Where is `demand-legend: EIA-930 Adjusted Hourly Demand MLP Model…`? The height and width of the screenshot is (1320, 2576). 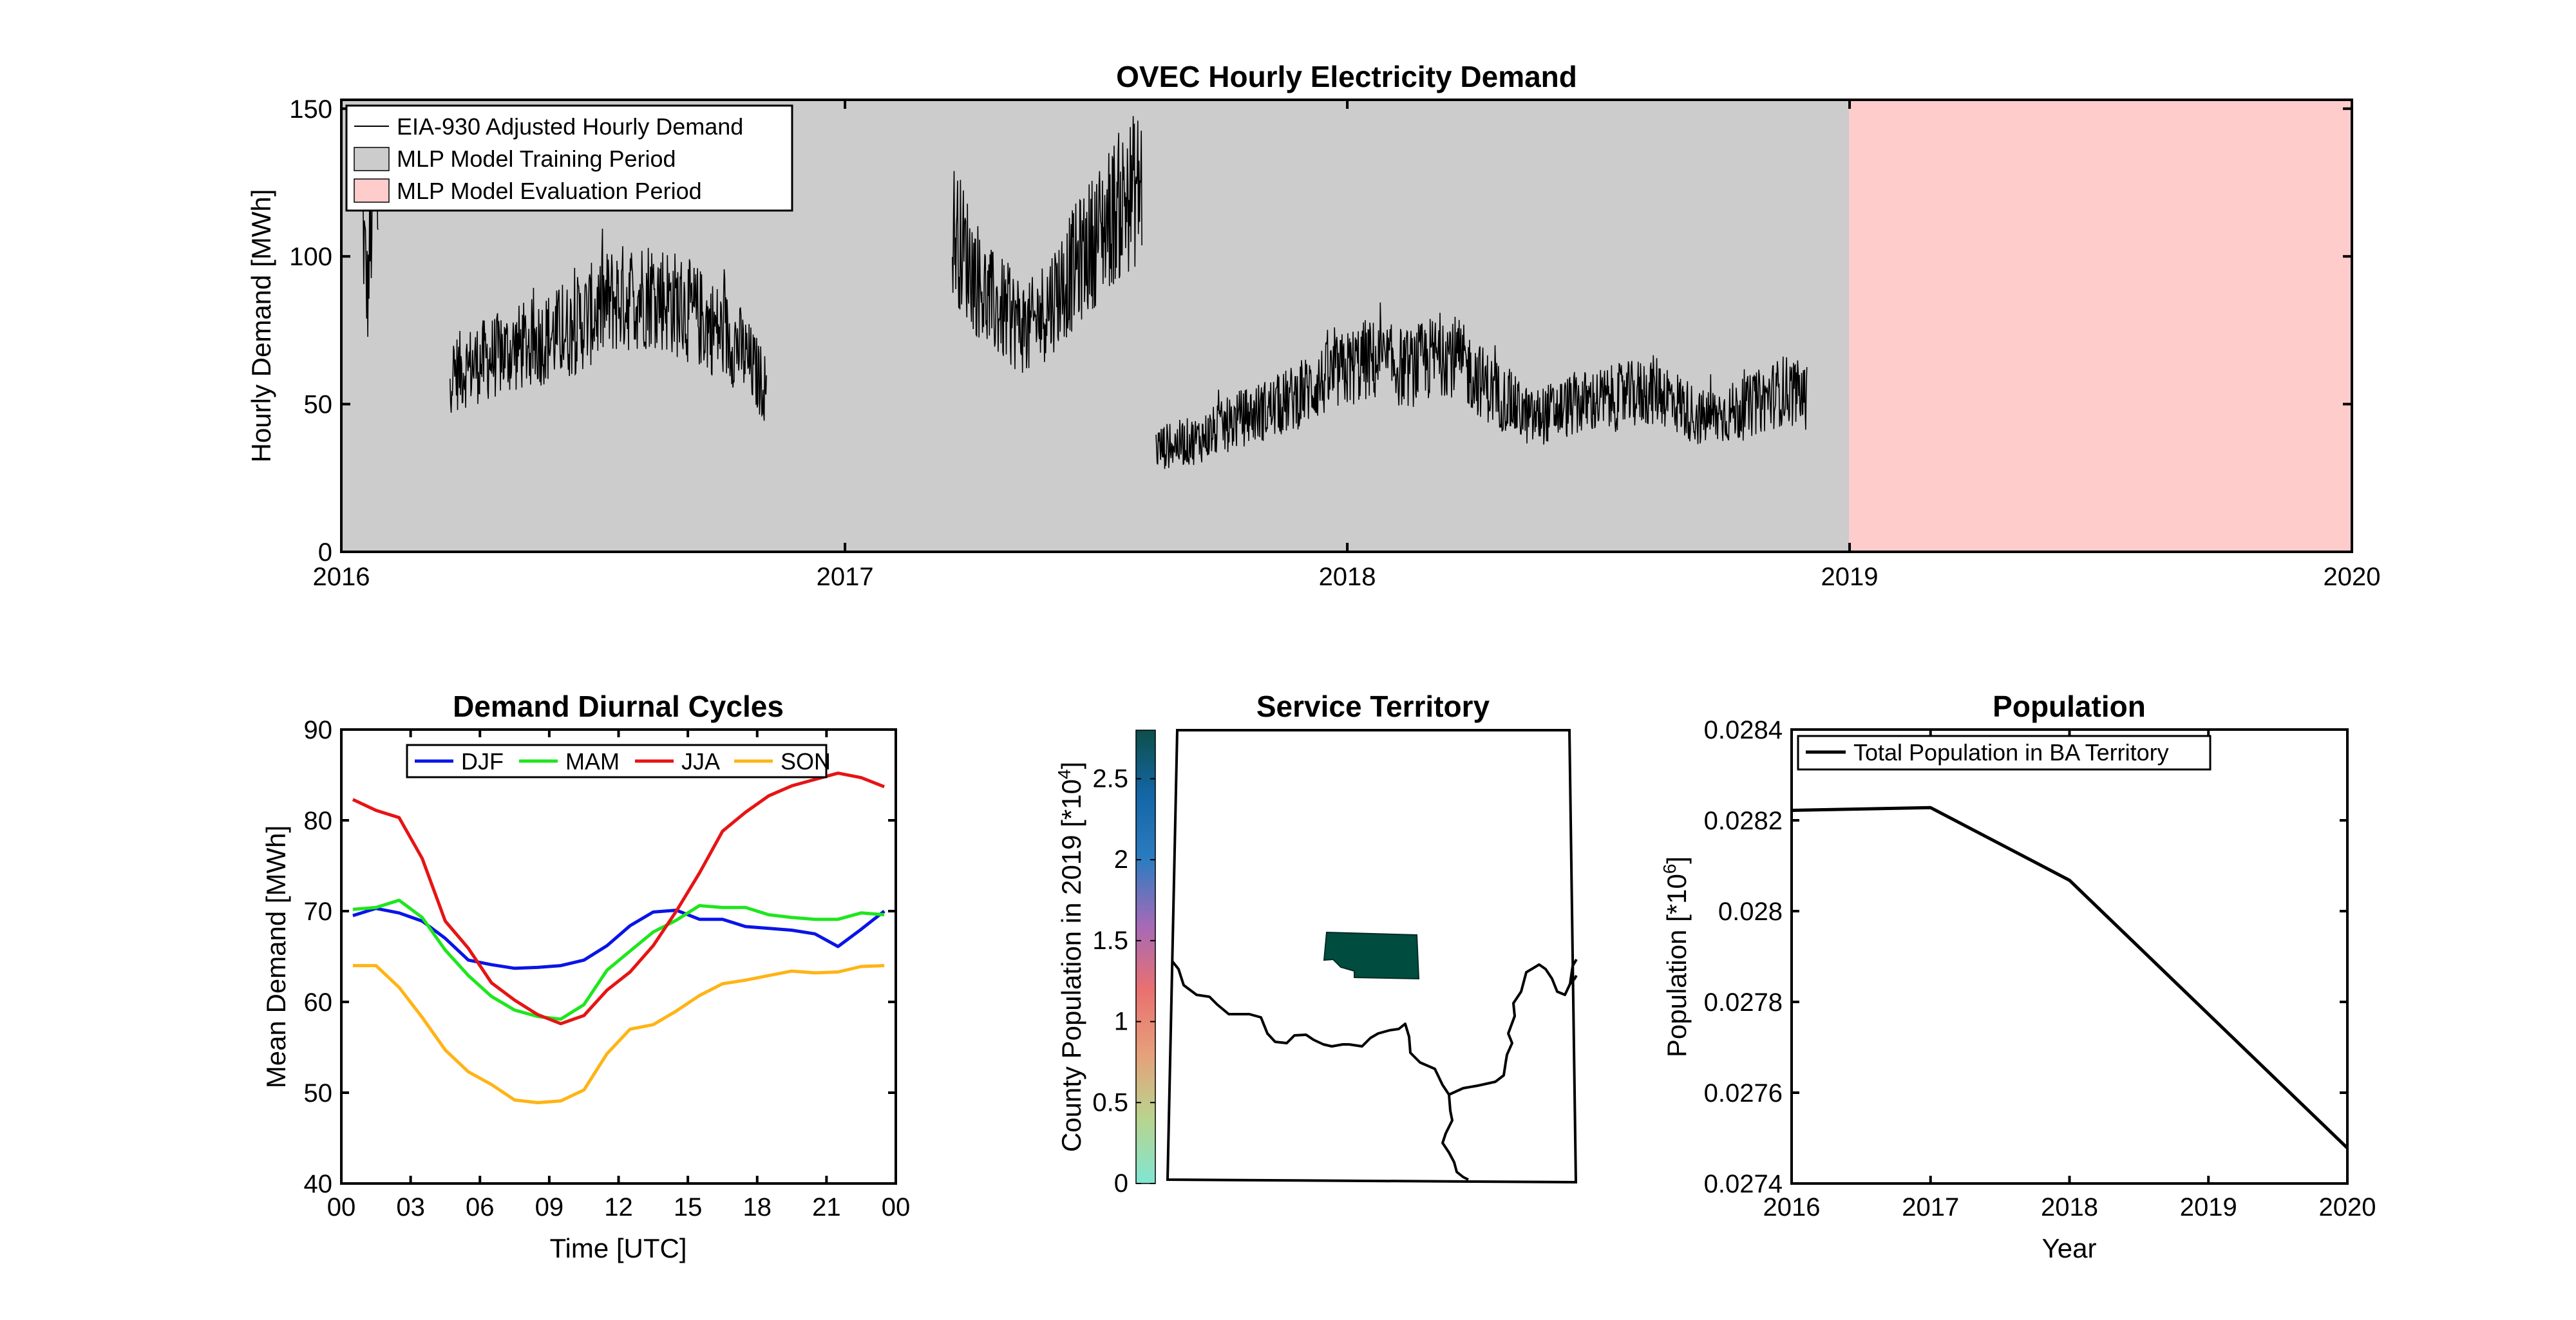
demand-legend: EIA-930 Adjusted Hourly Demand MLP Model… is located at coordinates (569, 158).